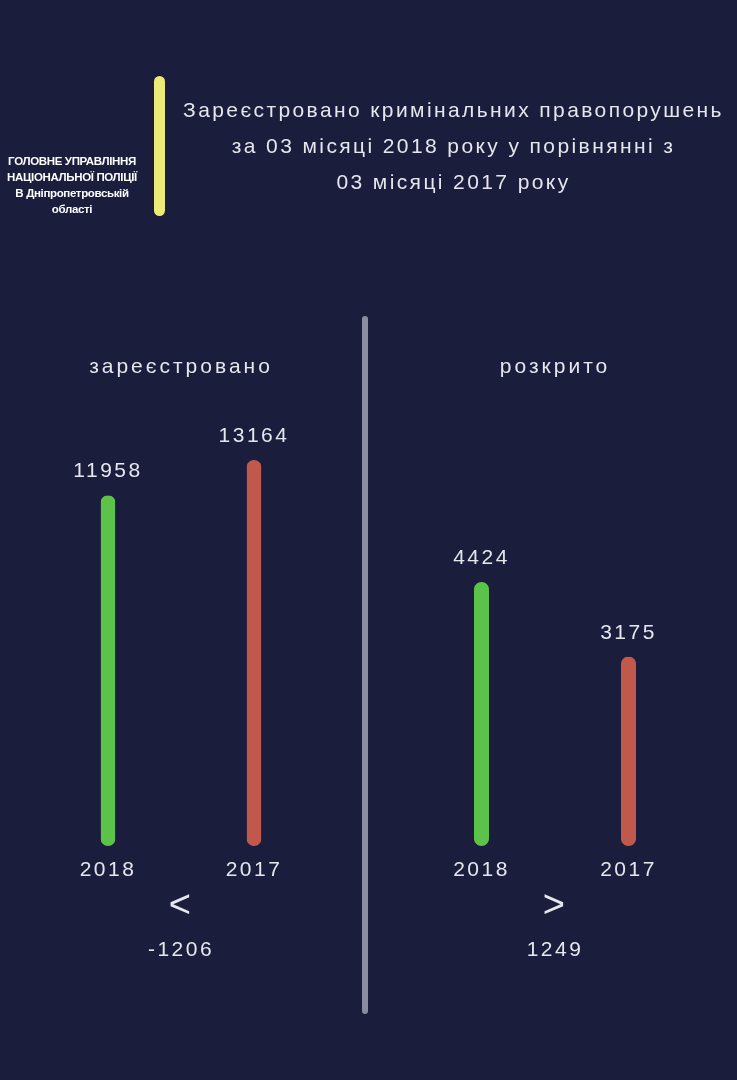 Image resolution: width=737 pixels, height=1080 pixels. Describe the element at coordinates (72, 185) in the screenshot. I see `text: ГОЛОВНЕ УПРАВЛІННЯ НАЦІОНАЛЬНОЇ ПОЛІЦІЇ В Дніпропетровській області` at that location.